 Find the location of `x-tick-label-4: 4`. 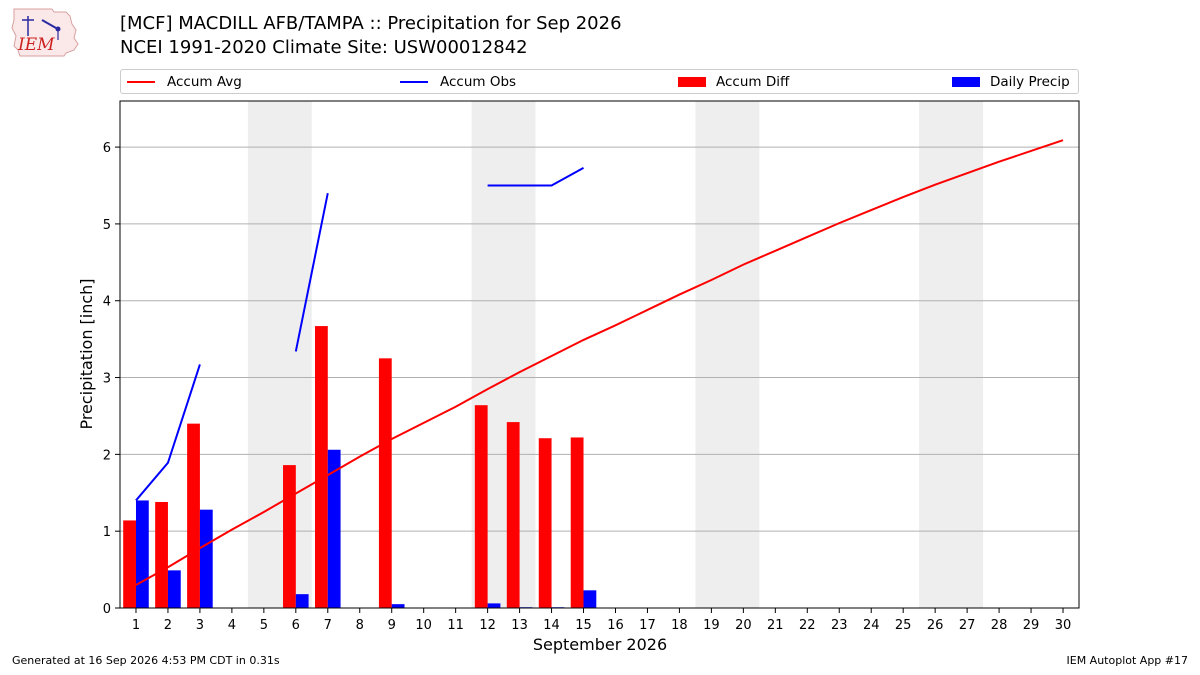

x-tick-label-4: 4 is located at coordinates (232, 625).